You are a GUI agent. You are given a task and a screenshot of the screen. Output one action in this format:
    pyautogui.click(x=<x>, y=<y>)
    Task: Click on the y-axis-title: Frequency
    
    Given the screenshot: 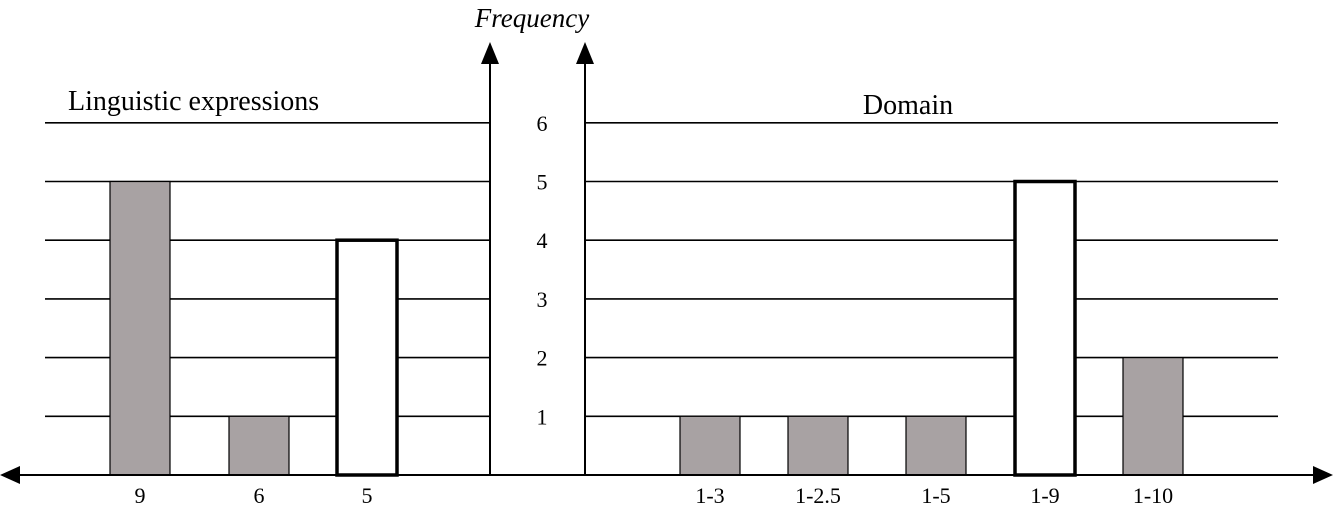 What is the action you would take?
    pyautogui.click(x=531, y=18)
    